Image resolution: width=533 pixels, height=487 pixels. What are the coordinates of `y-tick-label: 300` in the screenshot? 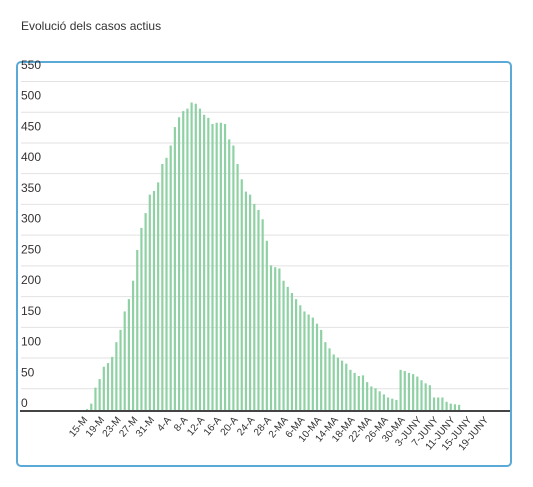 It's located at (31, 219).